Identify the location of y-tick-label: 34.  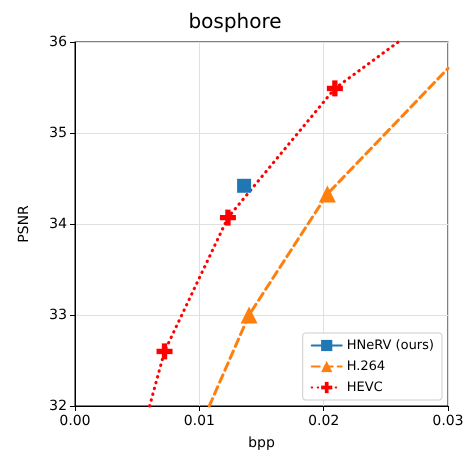
(58, 224).